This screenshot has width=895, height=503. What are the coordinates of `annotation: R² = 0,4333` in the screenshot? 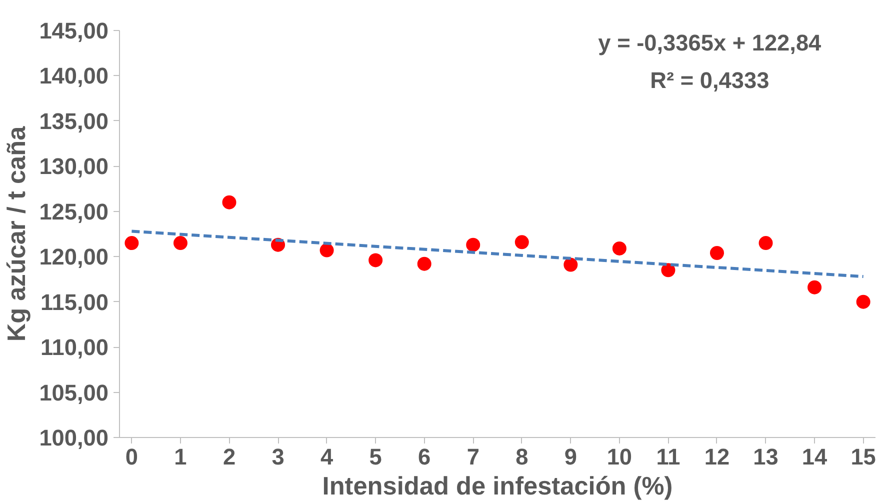 It's located at (710, 80).